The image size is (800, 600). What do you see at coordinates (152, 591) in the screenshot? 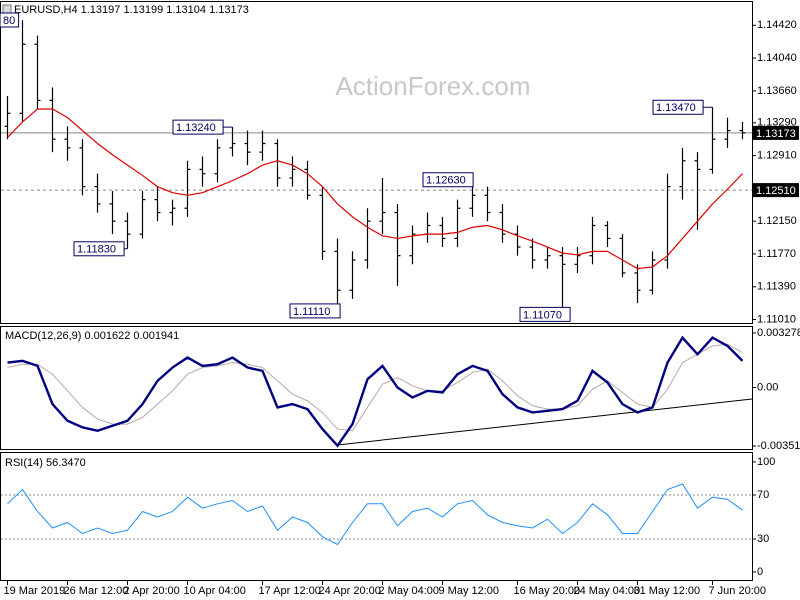
I see `x-tick-label: 2 Apr 20:00` at bounding box center [152, 591].